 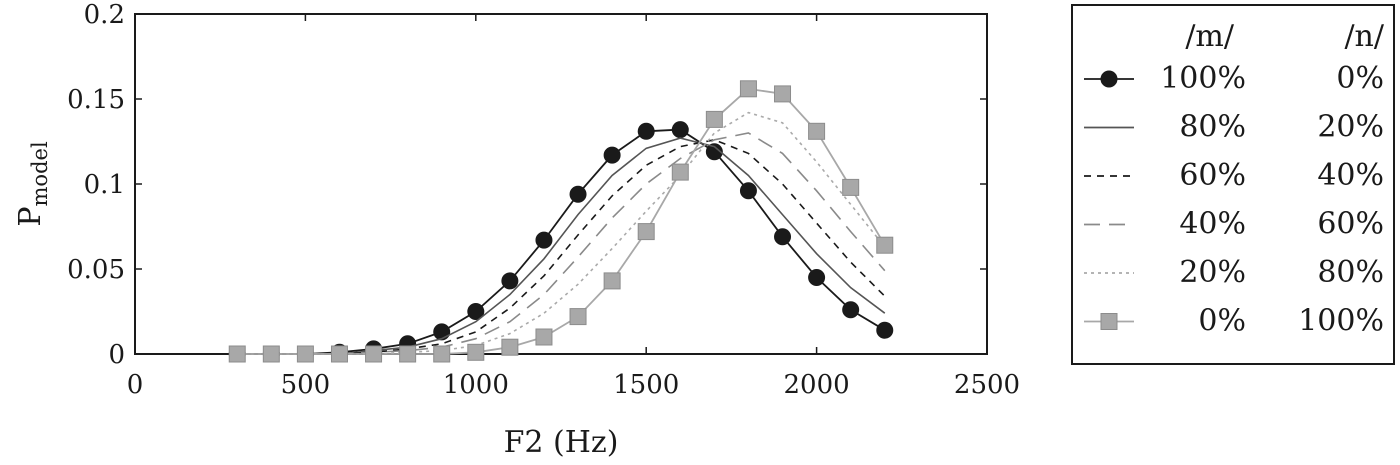 What do you see at coordinates (1222, 321) in the screenshot?
I see `legend-m-value: 0%` at bounding box center [1222, 321].